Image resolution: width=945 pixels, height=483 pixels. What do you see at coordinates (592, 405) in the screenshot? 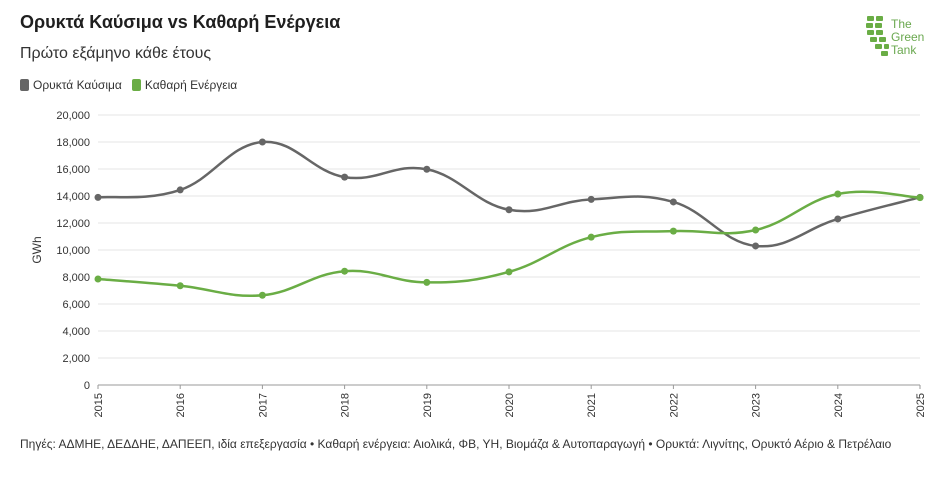
I see `x-tick-label: 2021` at bounding box center [592, 405].